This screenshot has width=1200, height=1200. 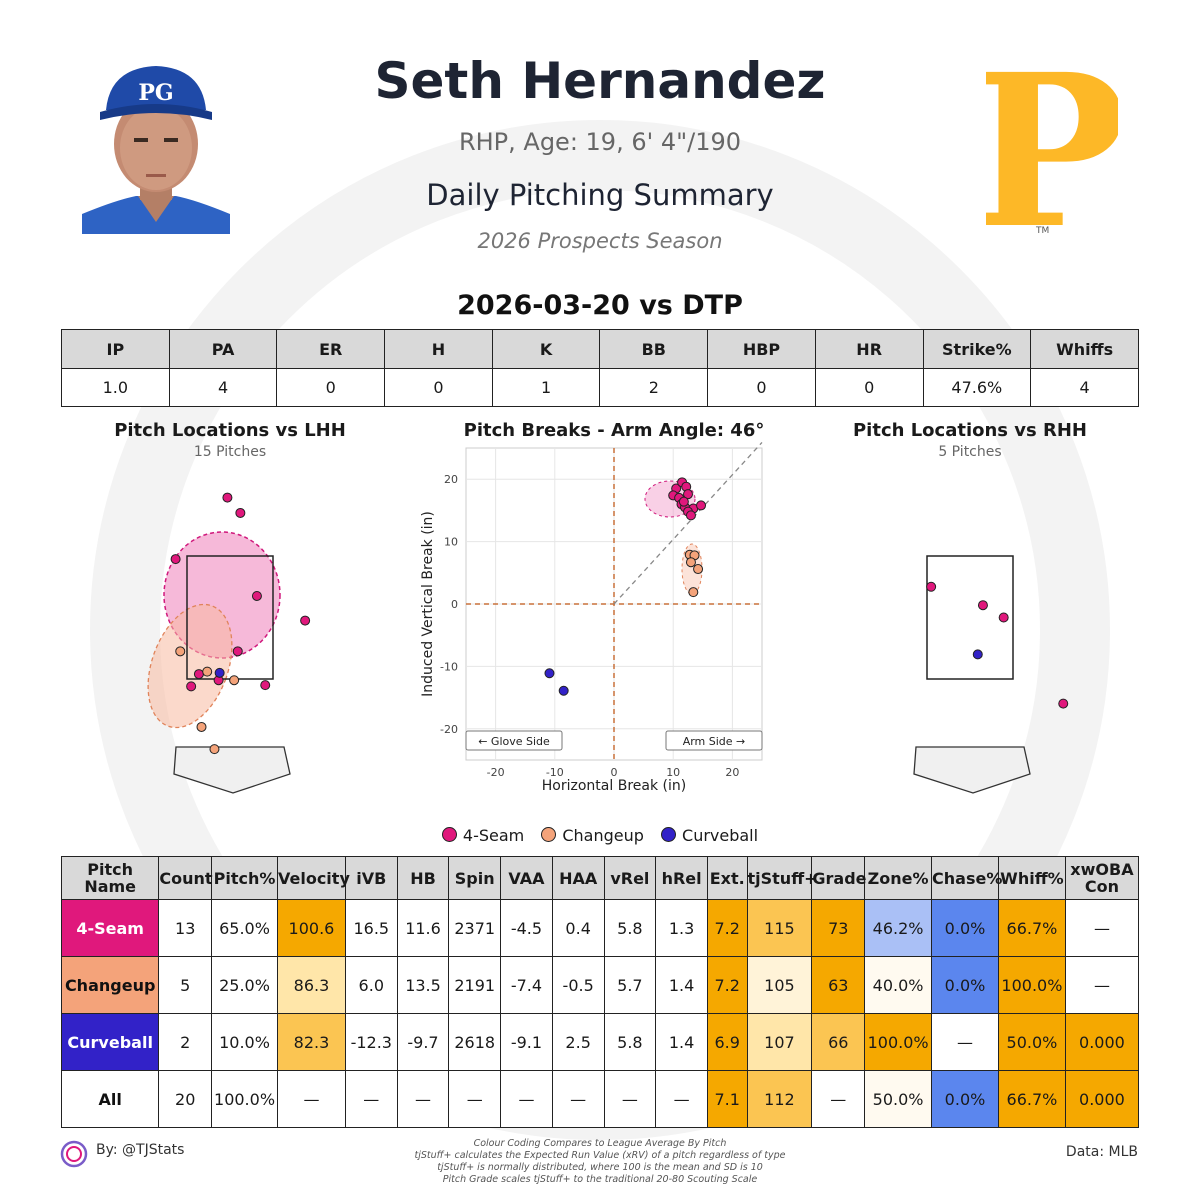 I want to click on arm-angle-line, so click(x=688, y=523).